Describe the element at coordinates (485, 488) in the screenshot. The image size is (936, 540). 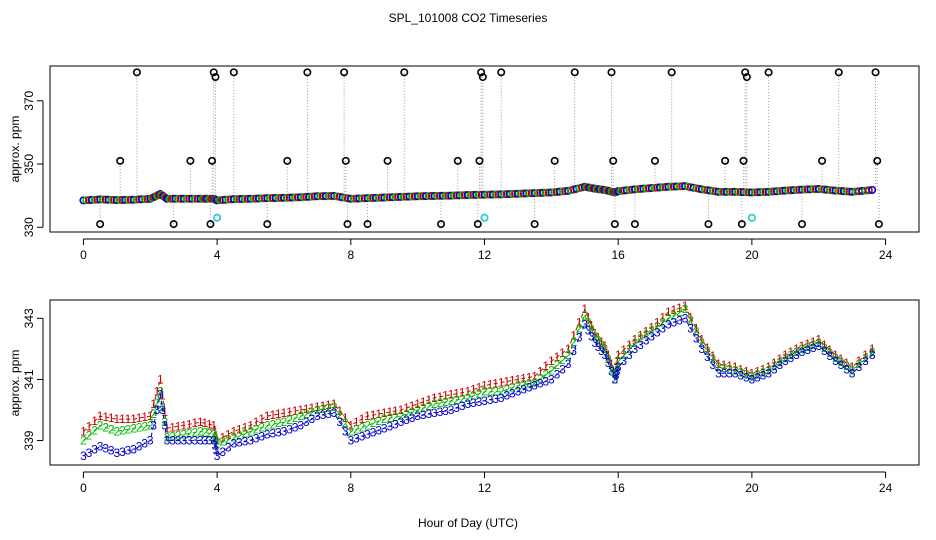
I see `bottom-x-tick-label: 12` at that location.